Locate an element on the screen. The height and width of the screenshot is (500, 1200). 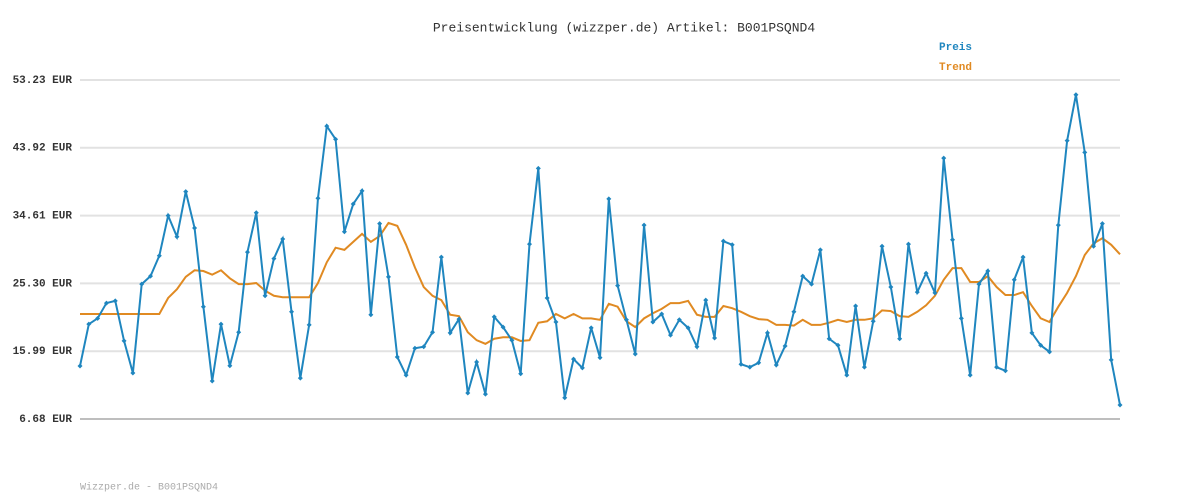
y-tick-label: 15.99 EUR is located at coordinates (43, 352).